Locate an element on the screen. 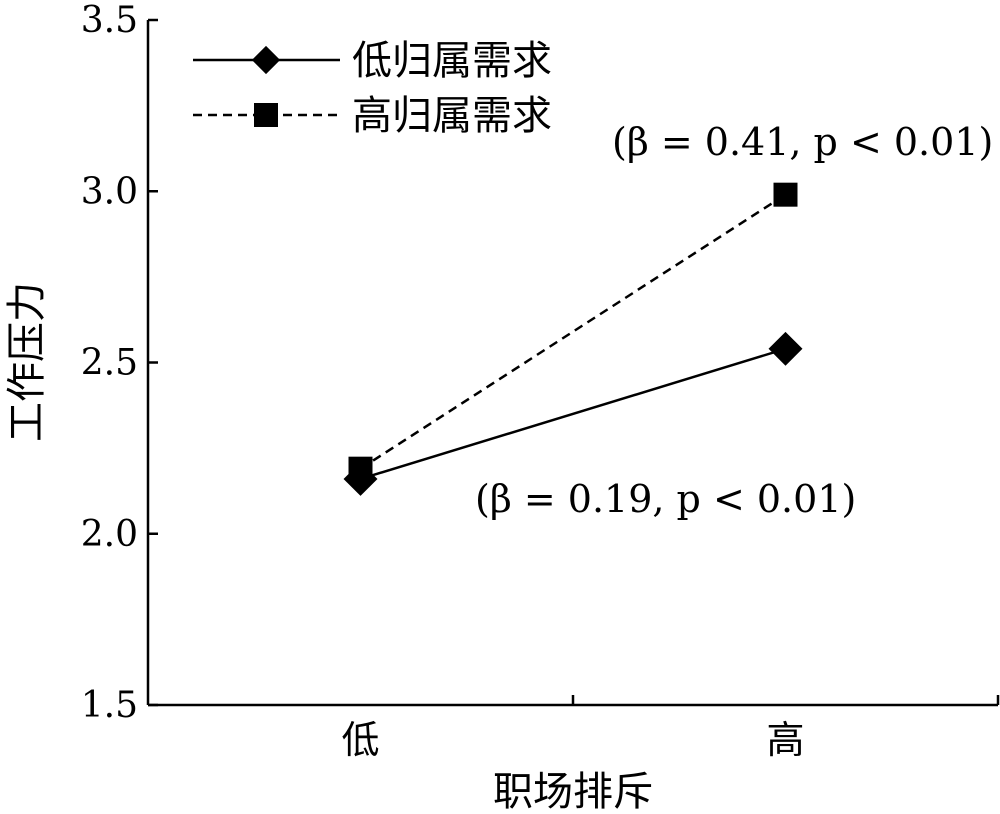 Image resolution: width=1000 pixels, height=814 pixels. legend-label-high: 高归属需求 is located at coordinates (452, 116).